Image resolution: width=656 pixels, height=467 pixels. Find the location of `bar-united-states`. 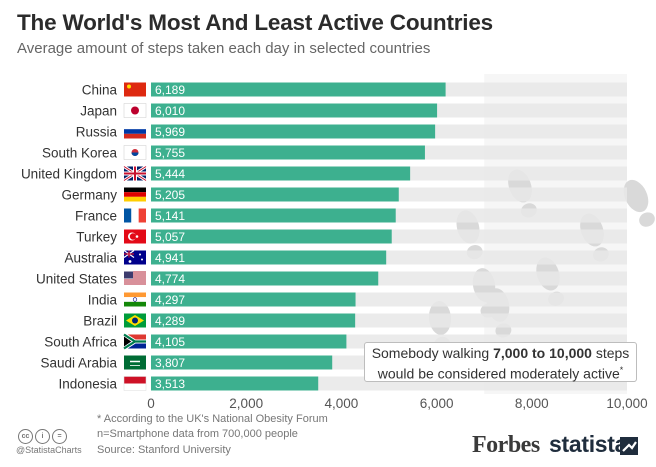

bar-united-states is located at coordinates (265, 278).